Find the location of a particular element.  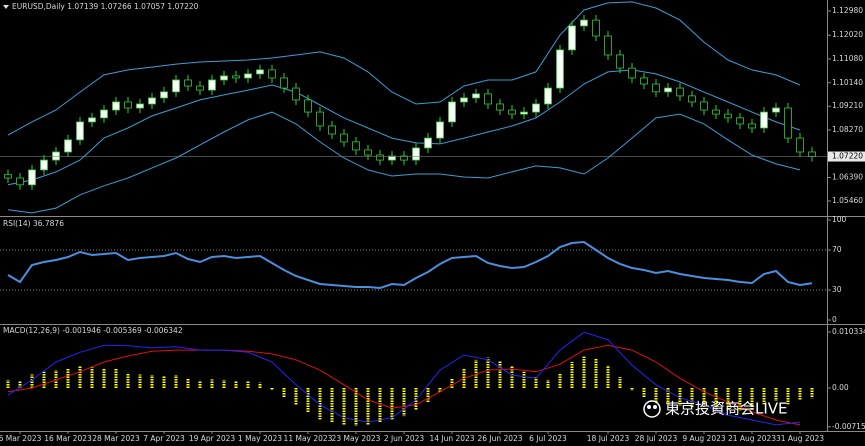

watermark-icon-dot is located at coordinates (649, 407).